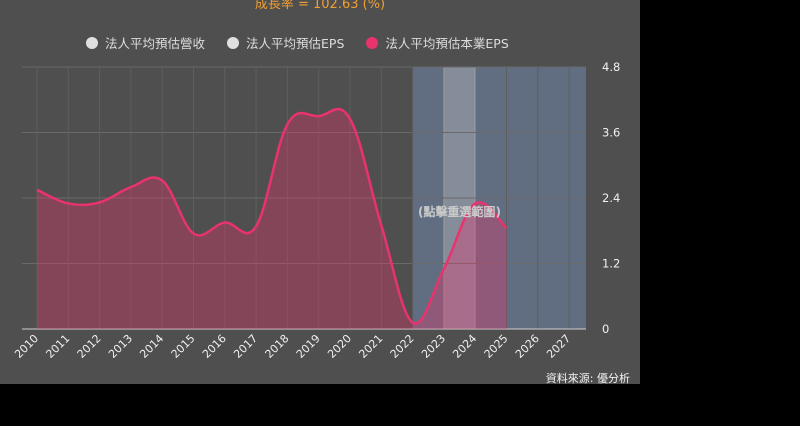  I want to click on chart-legend: 法人平均預估營收 法人平均預估EPS 法人平均預估本業EPS, so click(297, 42).